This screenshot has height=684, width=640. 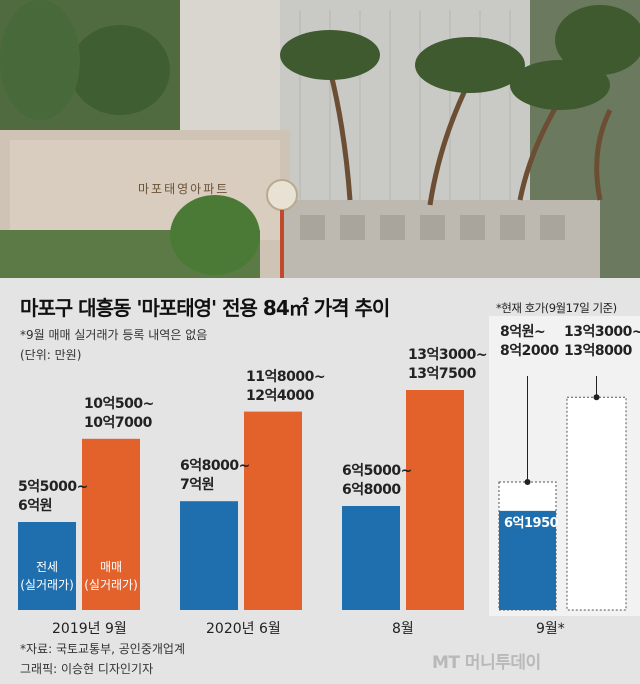 What do you see at coordinates (87, 669) in the screenshot?
I see `graphic-credit: 그래픽: 이승현 디자인기자` at bounding box center [87, 669].